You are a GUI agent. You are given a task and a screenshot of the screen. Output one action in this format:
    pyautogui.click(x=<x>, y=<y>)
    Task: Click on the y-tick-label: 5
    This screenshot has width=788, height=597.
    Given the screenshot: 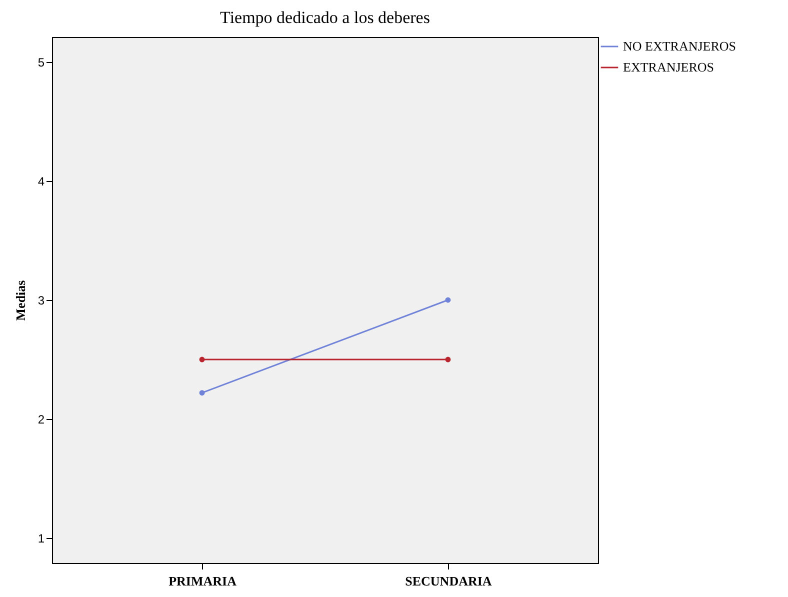 What is the action you would take?
    pyautogui.click(x=41, y=62)
    